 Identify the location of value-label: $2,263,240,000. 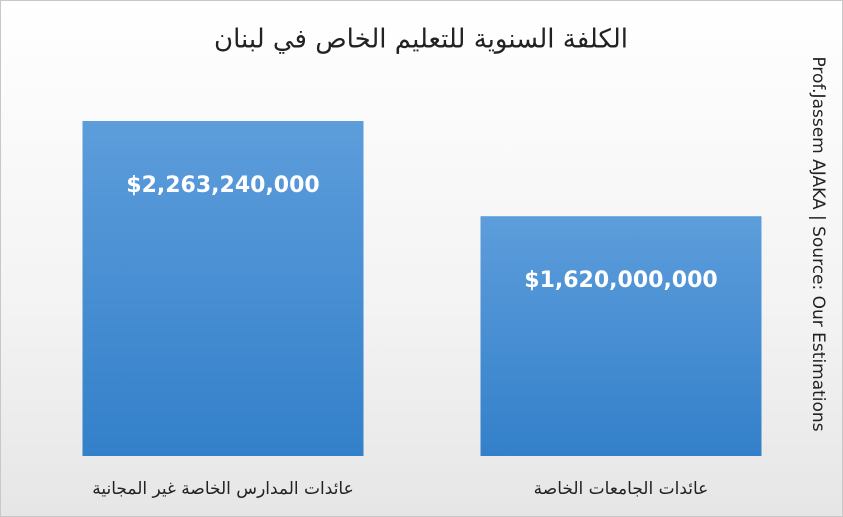
(222, 185).